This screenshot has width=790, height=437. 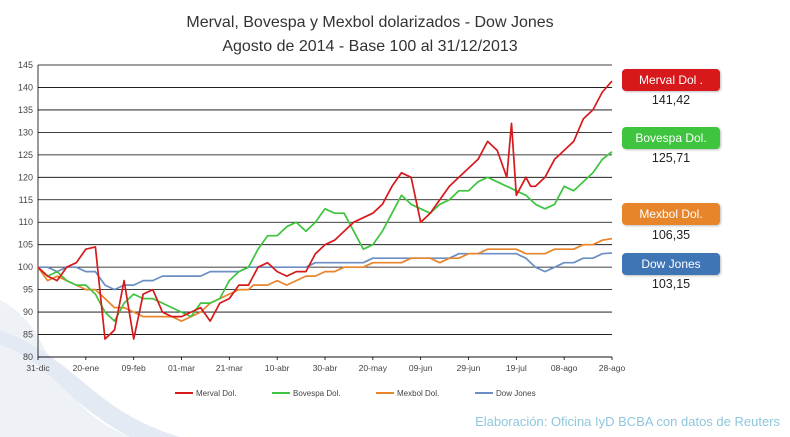 I want to click on y-tick-label: 125, so click(x=25, y=155).